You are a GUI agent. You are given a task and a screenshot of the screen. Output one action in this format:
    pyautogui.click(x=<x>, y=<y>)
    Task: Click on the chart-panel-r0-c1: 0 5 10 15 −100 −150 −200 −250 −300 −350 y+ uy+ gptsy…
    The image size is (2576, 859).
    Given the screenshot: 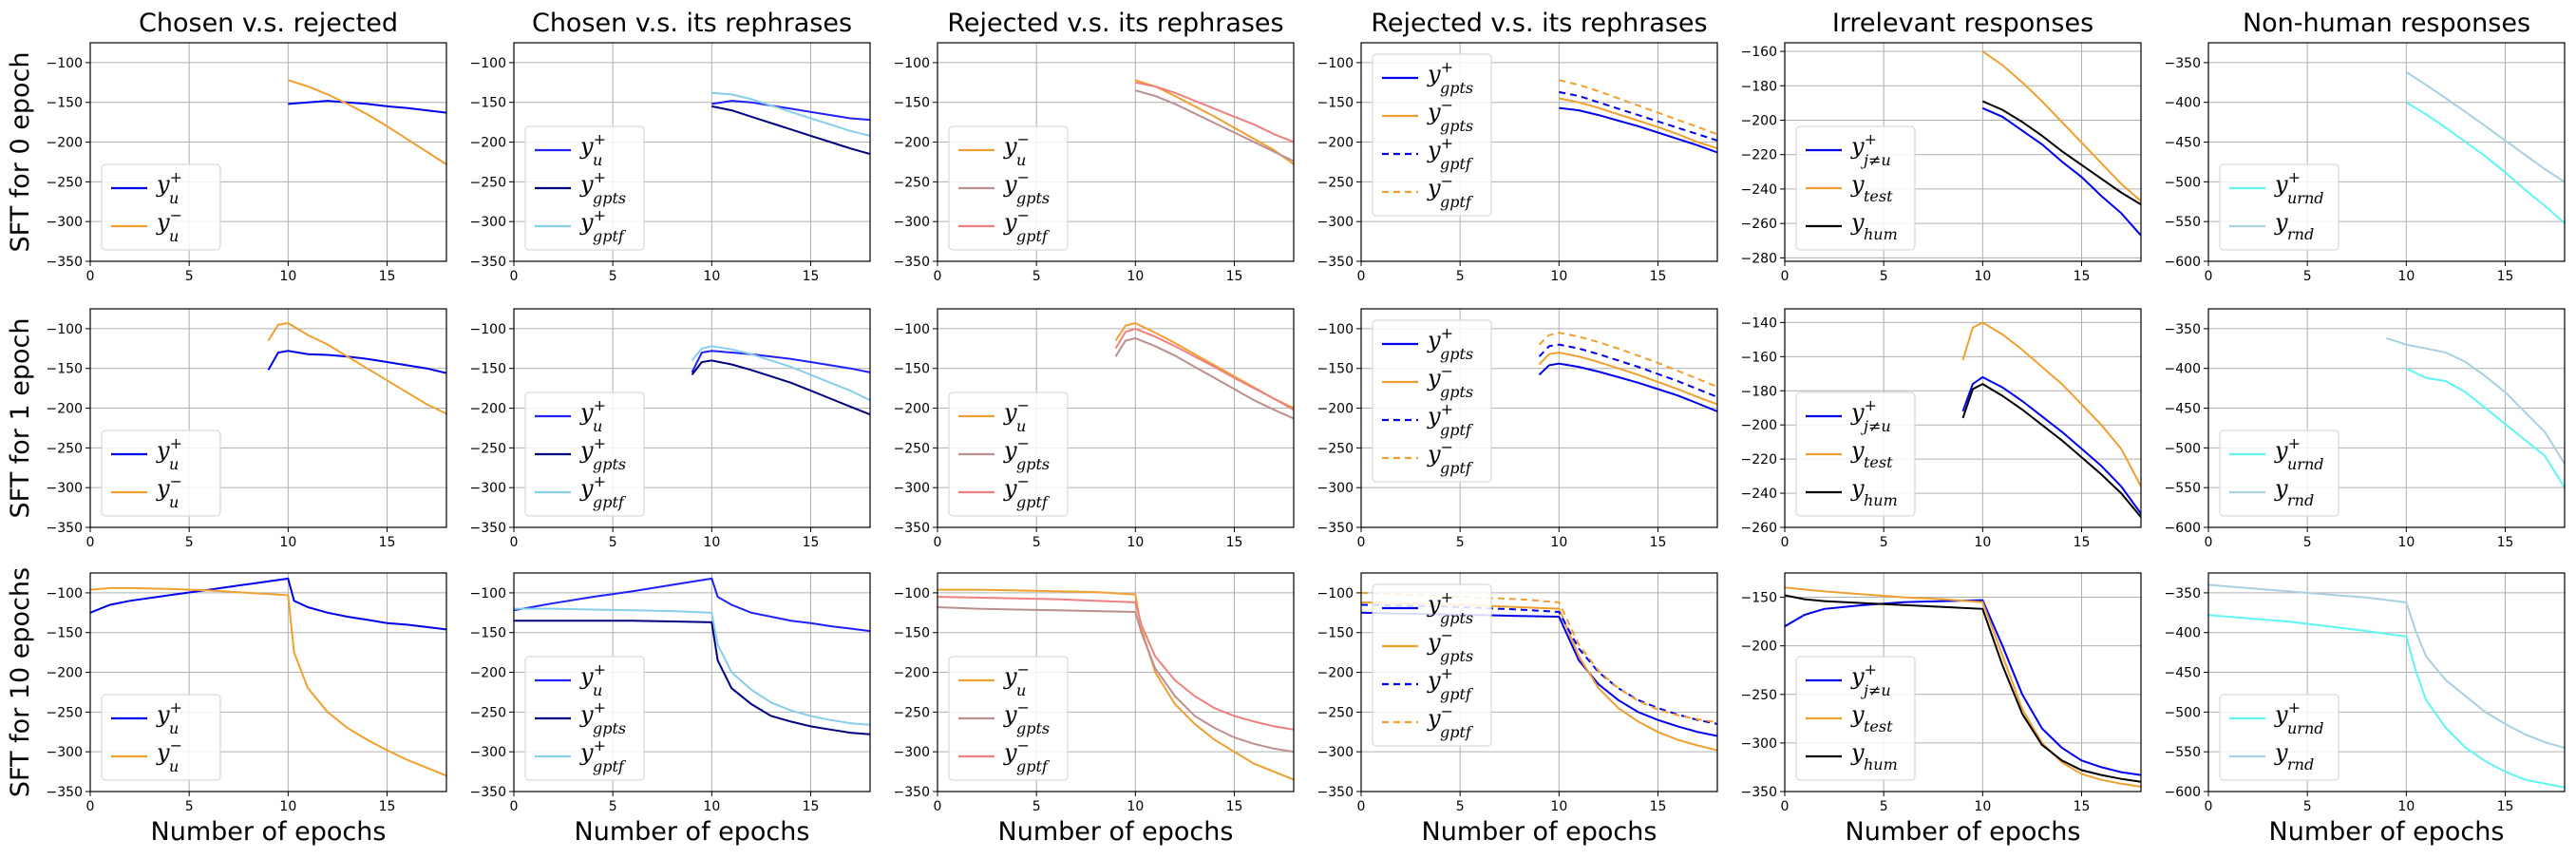 What is the action you would take?
    pyautogui.click(x=670, y=163)
    